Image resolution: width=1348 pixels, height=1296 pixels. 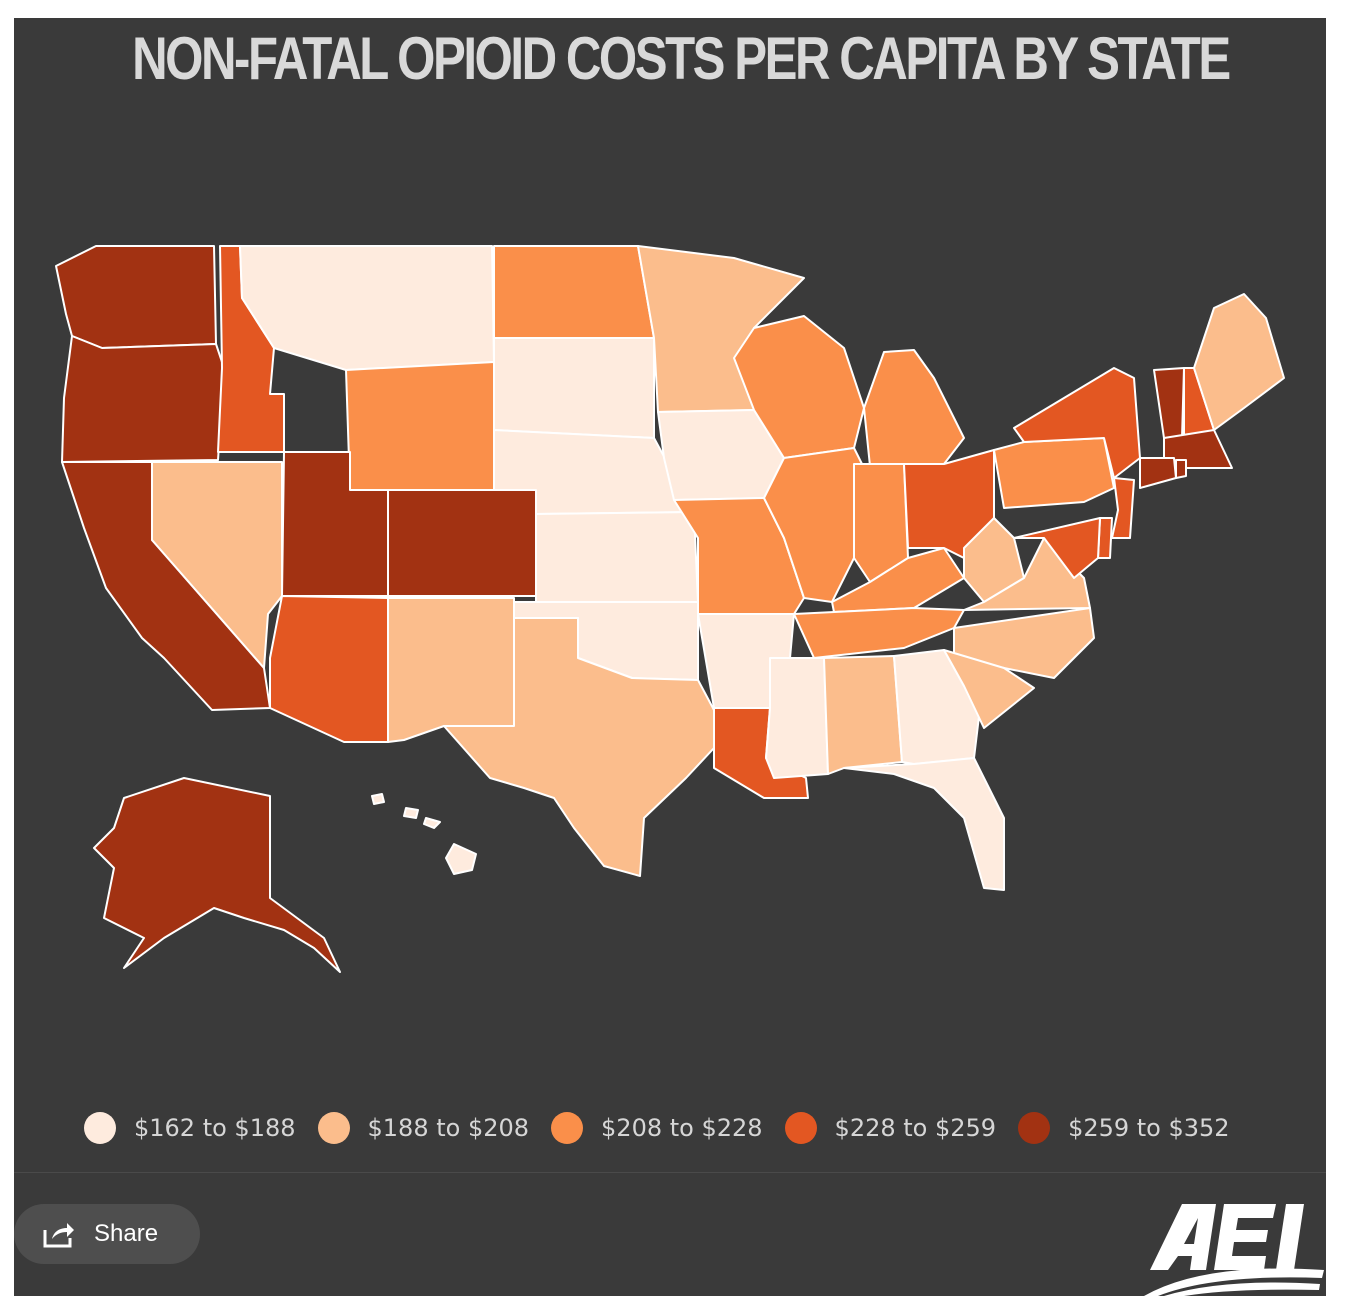 What do you see at coordinates (1158, 473) in the screenshot?
I see `state-ct` at bounding box center [1158, 473].